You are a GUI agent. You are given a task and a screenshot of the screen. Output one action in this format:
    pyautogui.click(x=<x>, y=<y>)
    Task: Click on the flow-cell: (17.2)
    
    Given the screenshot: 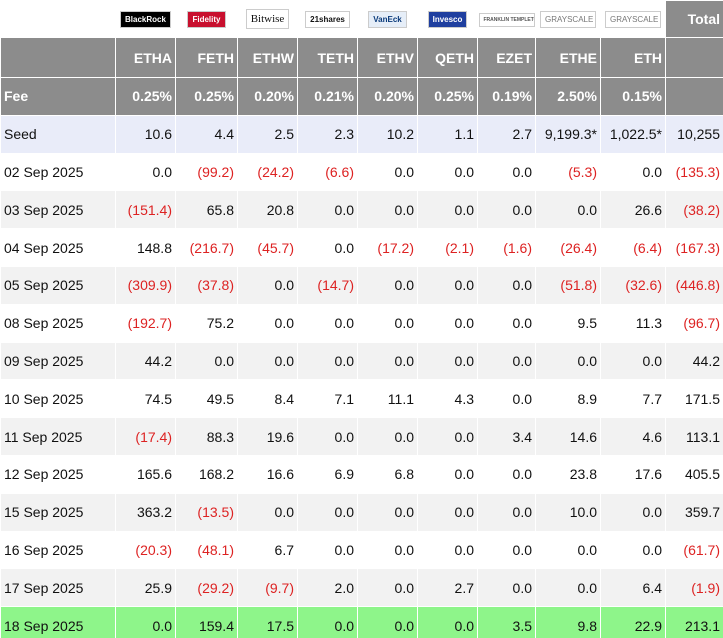 What is the action you would take?
    pyautogui.click(x=387, y=247)
    